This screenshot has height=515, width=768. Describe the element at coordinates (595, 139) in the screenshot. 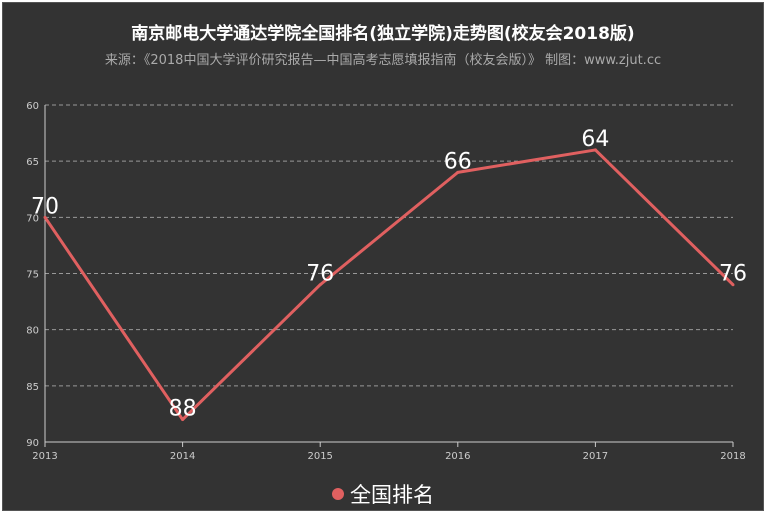

I see `data-label: 64` at that location.